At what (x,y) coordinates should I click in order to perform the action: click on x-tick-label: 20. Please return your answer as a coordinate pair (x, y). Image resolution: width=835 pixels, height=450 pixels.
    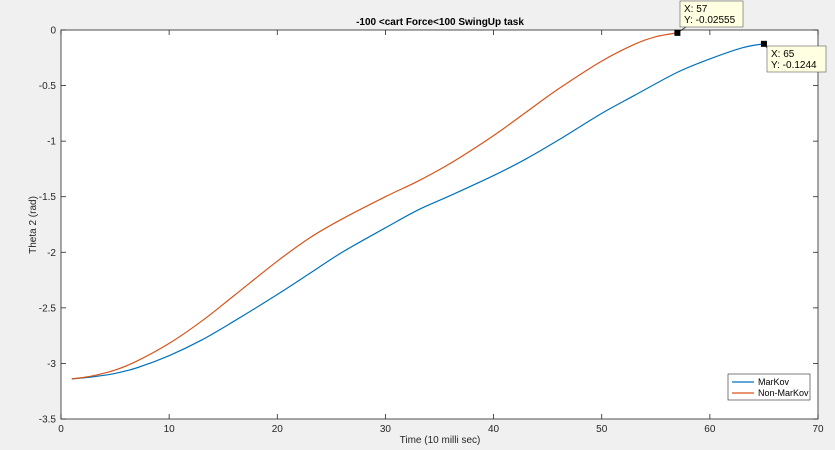
    Looking at the image, I should click on (278, 429).